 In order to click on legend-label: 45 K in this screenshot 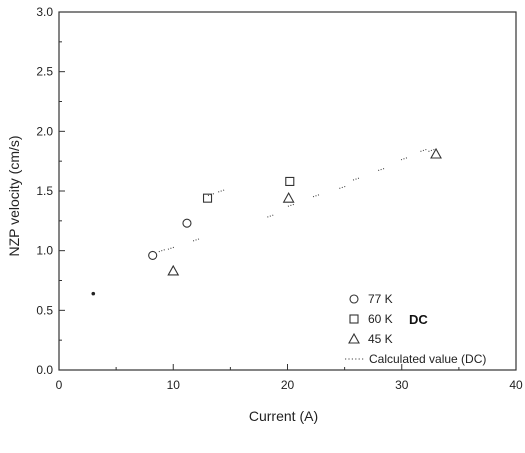, I will do `click(380, 339)`.